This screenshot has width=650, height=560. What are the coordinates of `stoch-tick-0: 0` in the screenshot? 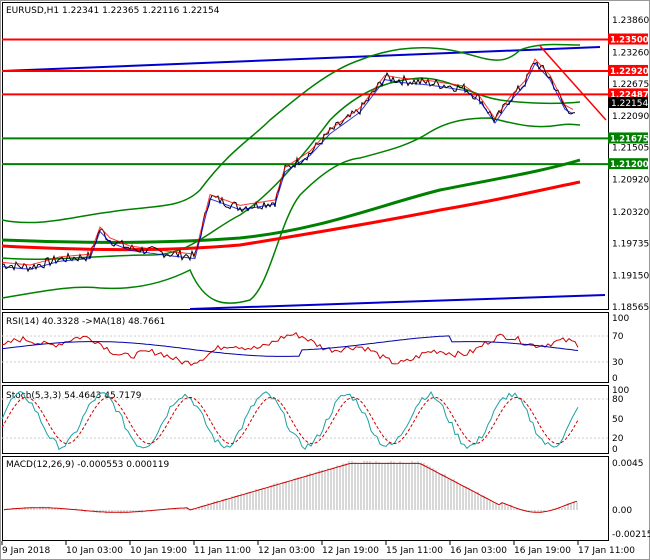 It's located at (615, 450).